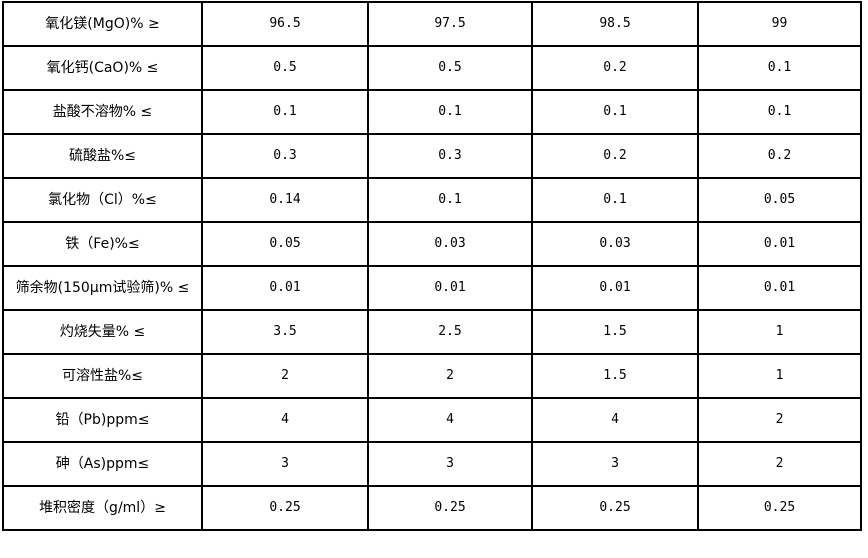 The width and height of the screenshot is (868, 558). What do you see at coordinates (285, 332) in the screenshot?
I see `table-cell: 3.5` at bounding box center [285, 332].